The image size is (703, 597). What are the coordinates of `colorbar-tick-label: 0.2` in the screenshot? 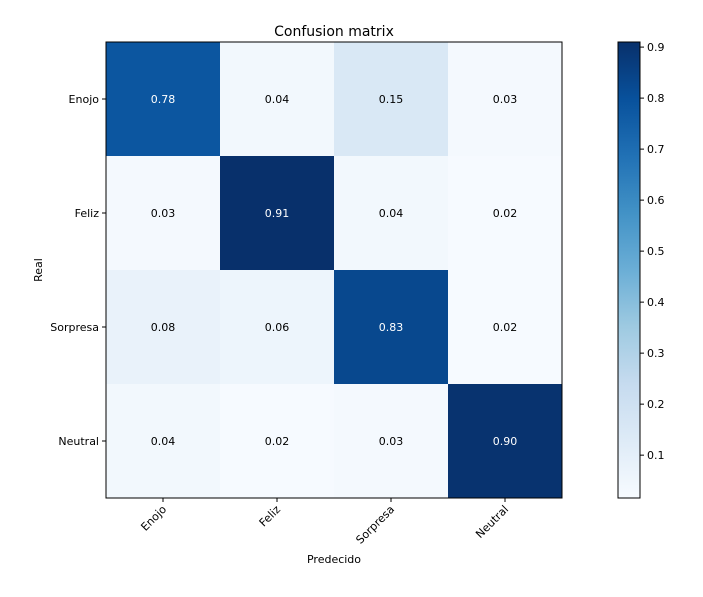 It's located at (656, 404).